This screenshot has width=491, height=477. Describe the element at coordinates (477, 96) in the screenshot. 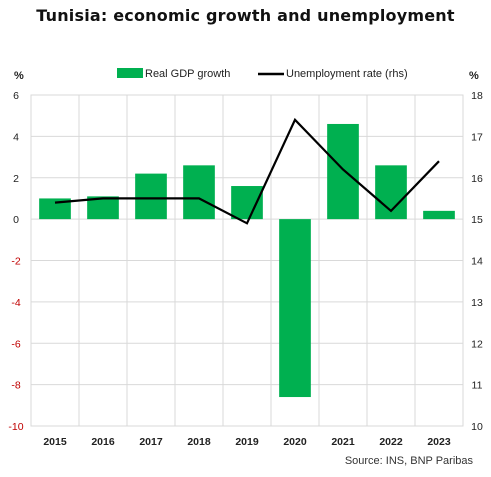

I see `right-axis-tick-label: 18` at that location.